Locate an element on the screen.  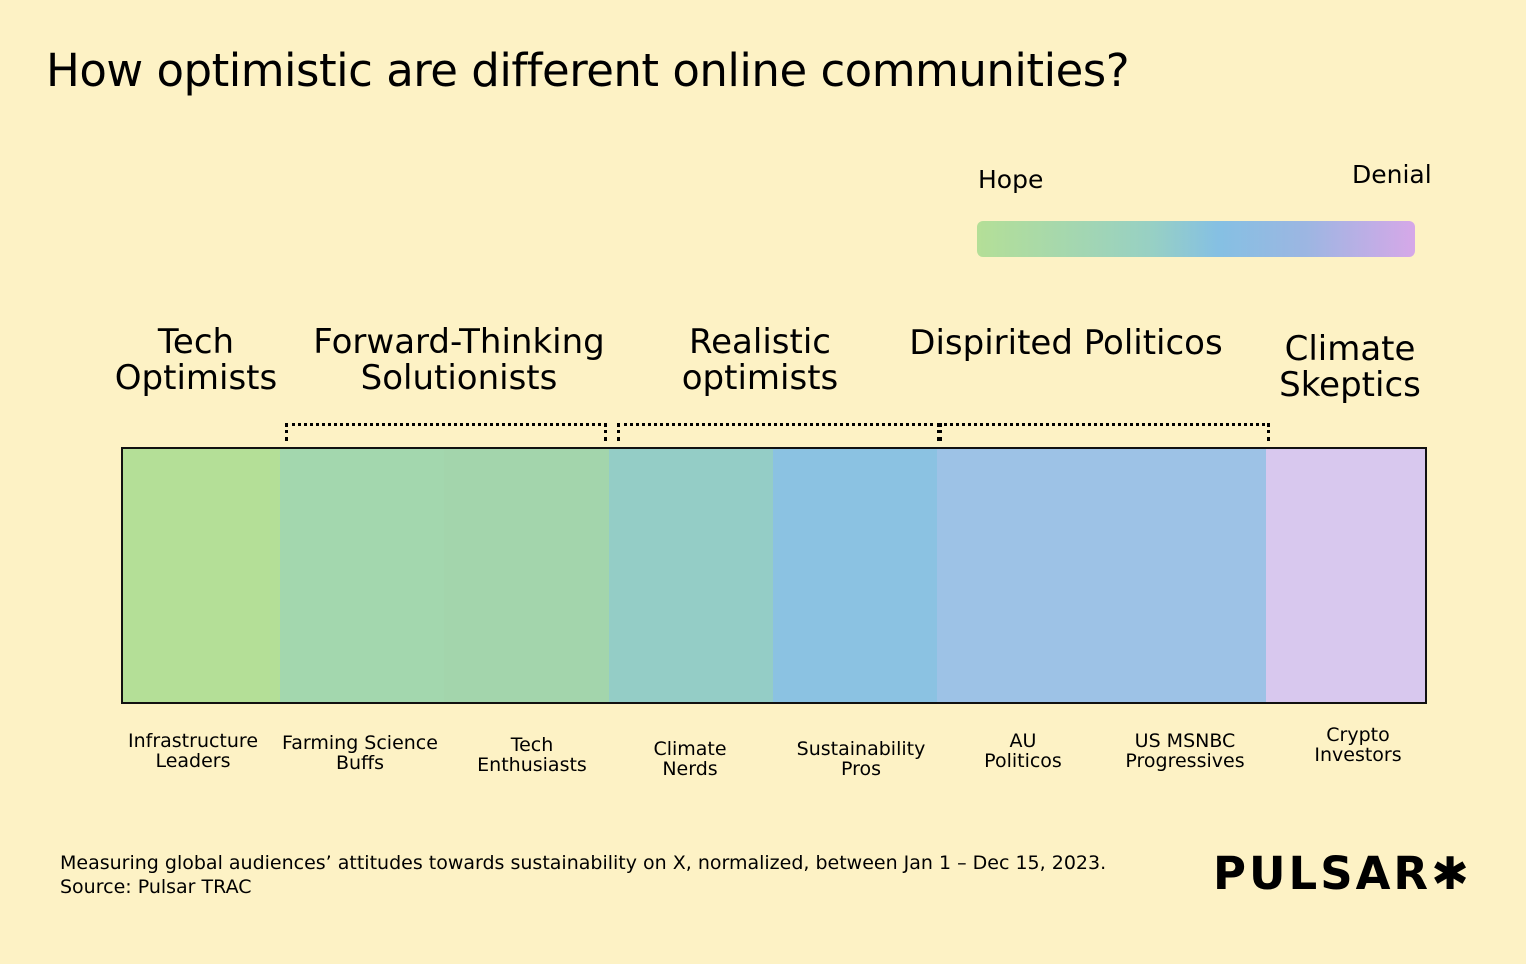
bracket-forward-thinking is located at coordinates (446, 432).